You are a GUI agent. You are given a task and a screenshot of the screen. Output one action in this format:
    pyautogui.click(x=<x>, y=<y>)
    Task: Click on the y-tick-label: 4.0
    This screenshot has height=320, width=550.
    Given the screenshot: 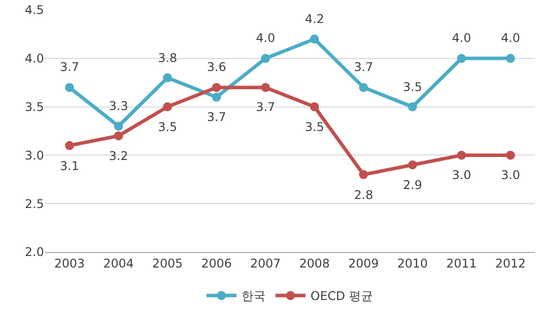 What is the action you would take?
    pyautogui.click(x=34, y=59)
    